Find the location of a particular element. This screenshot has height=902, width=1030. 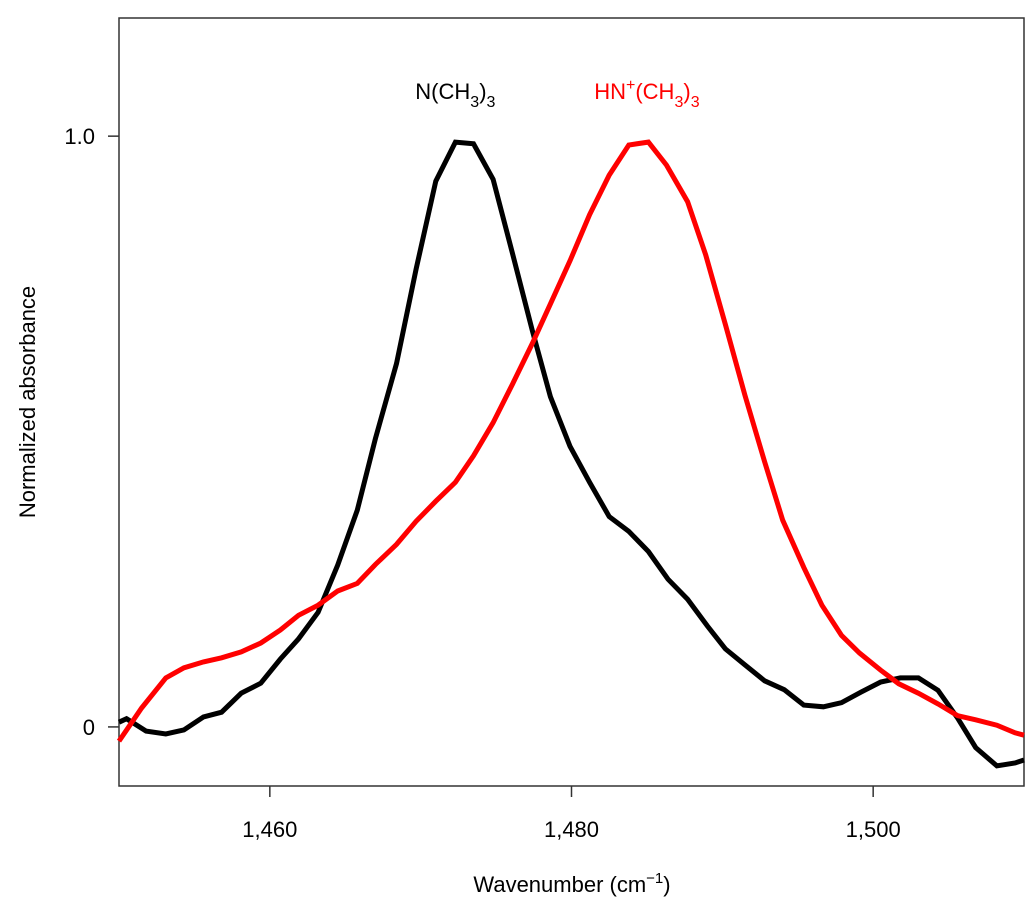

series-label-1: HN+(CH3)3 is located at coordinates (646, 94).